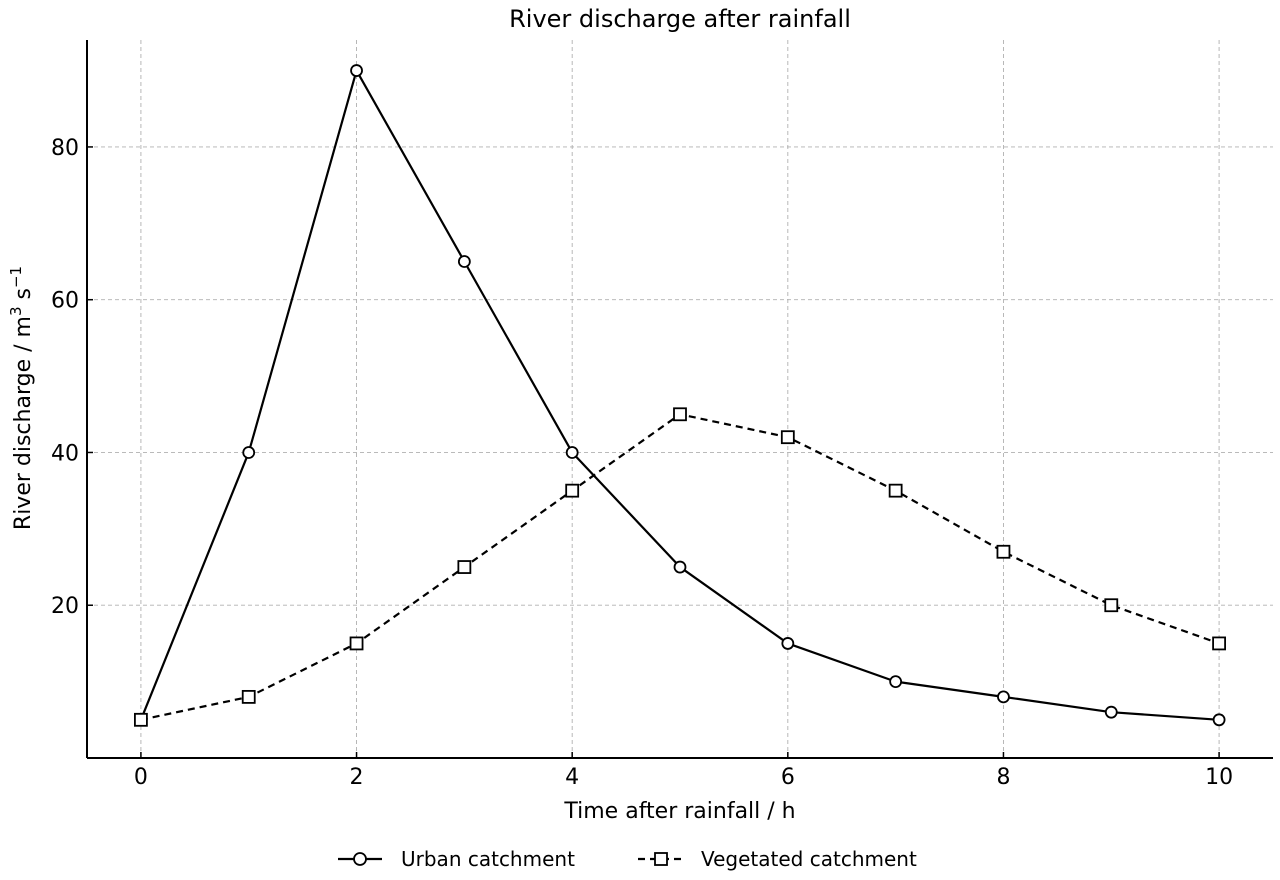  Describe the element at coordinates (360, 859) in the screenshot. I see `legend-circle-marker` at that location.